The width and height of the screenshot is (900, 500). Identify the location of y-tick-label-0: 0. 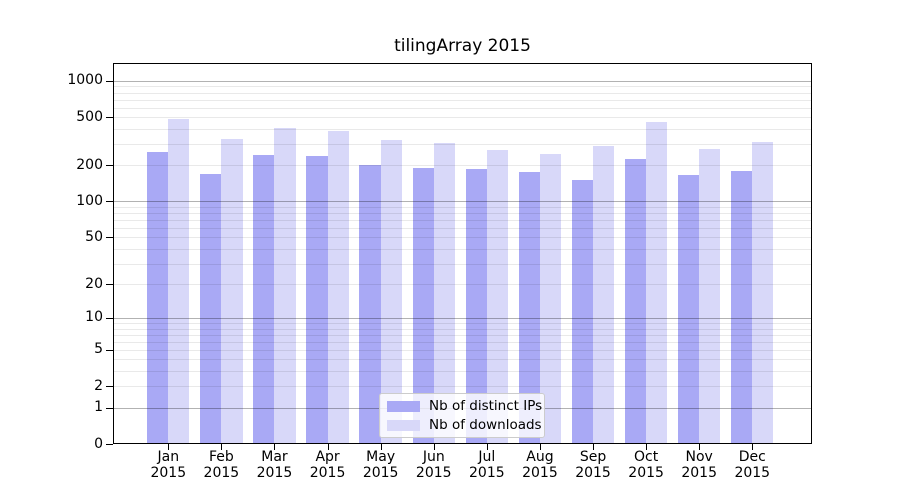
(98, 443).